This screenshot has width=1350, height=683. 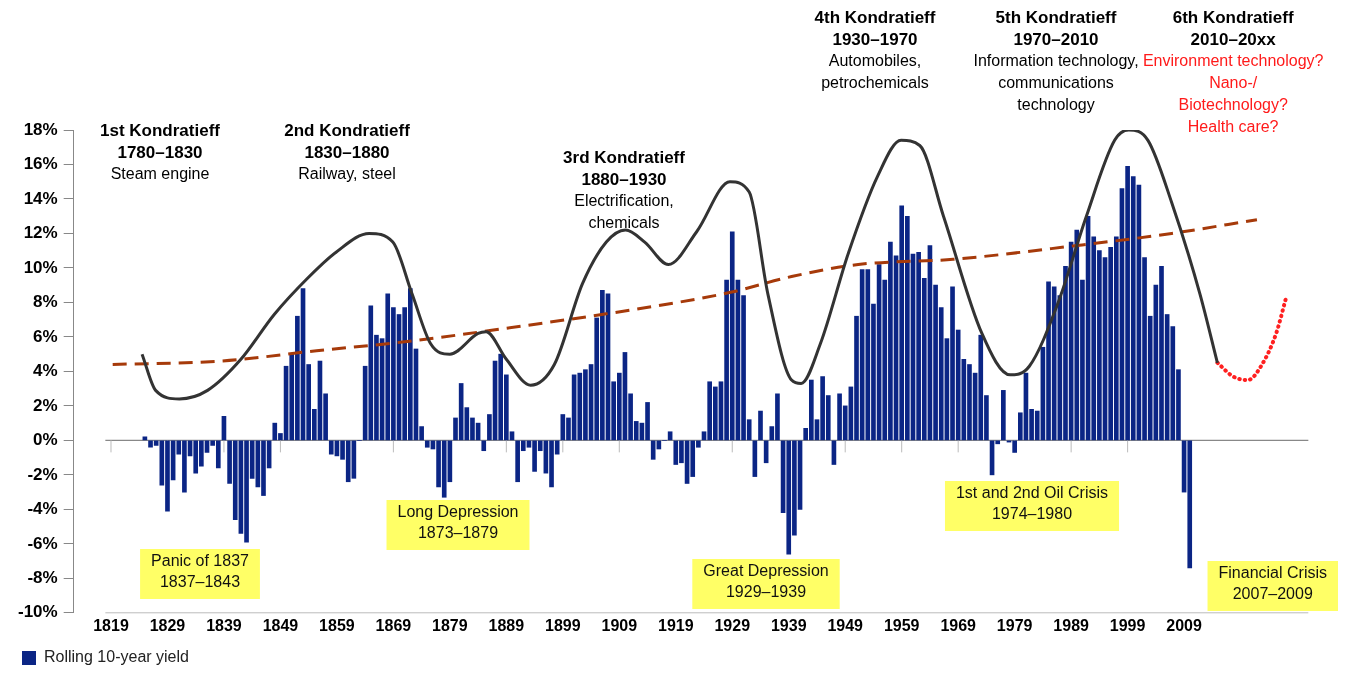 What do you see at coordinates (563, 625) in the screenshot?
I see `x-tick-label: 1899` at bounding box center [563, 625].